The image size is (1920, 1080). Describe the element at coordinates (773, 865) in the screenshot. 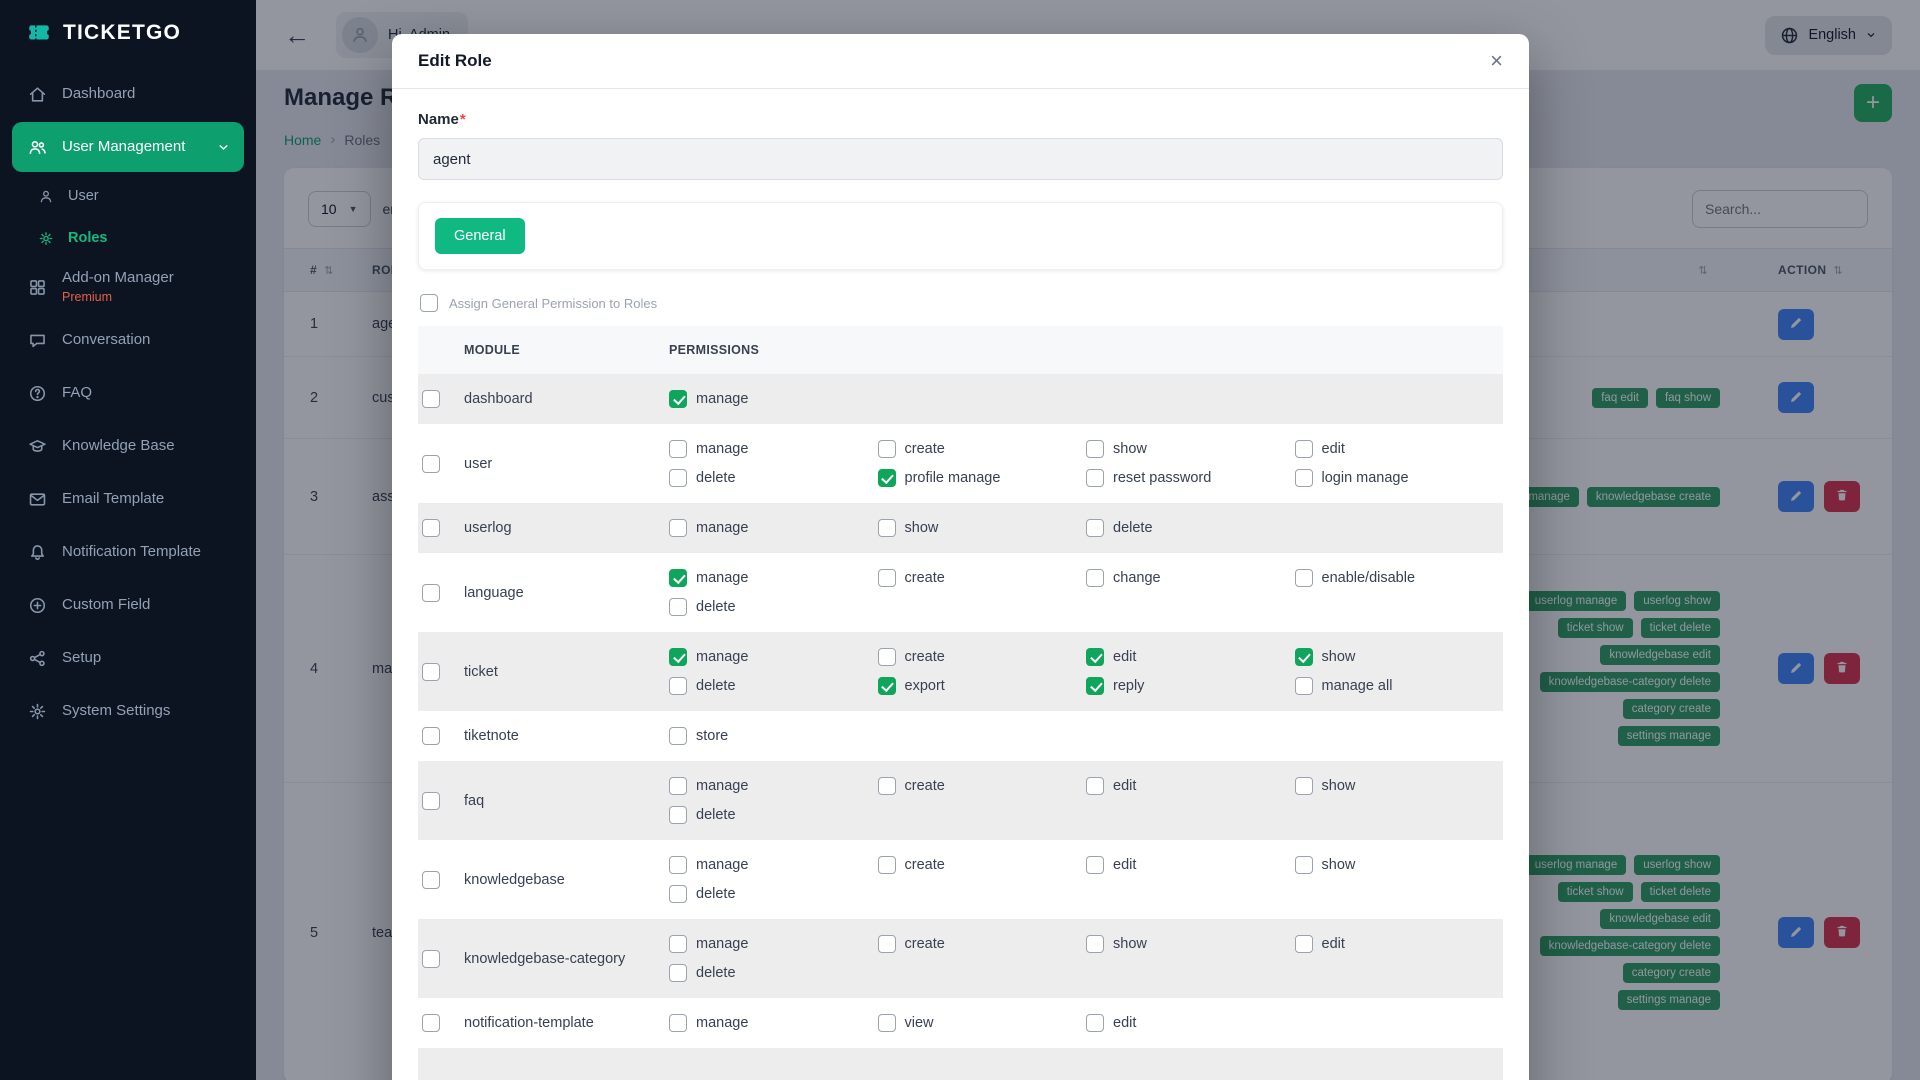

I see `permission-knowledgebase-manage: manage` at that location.